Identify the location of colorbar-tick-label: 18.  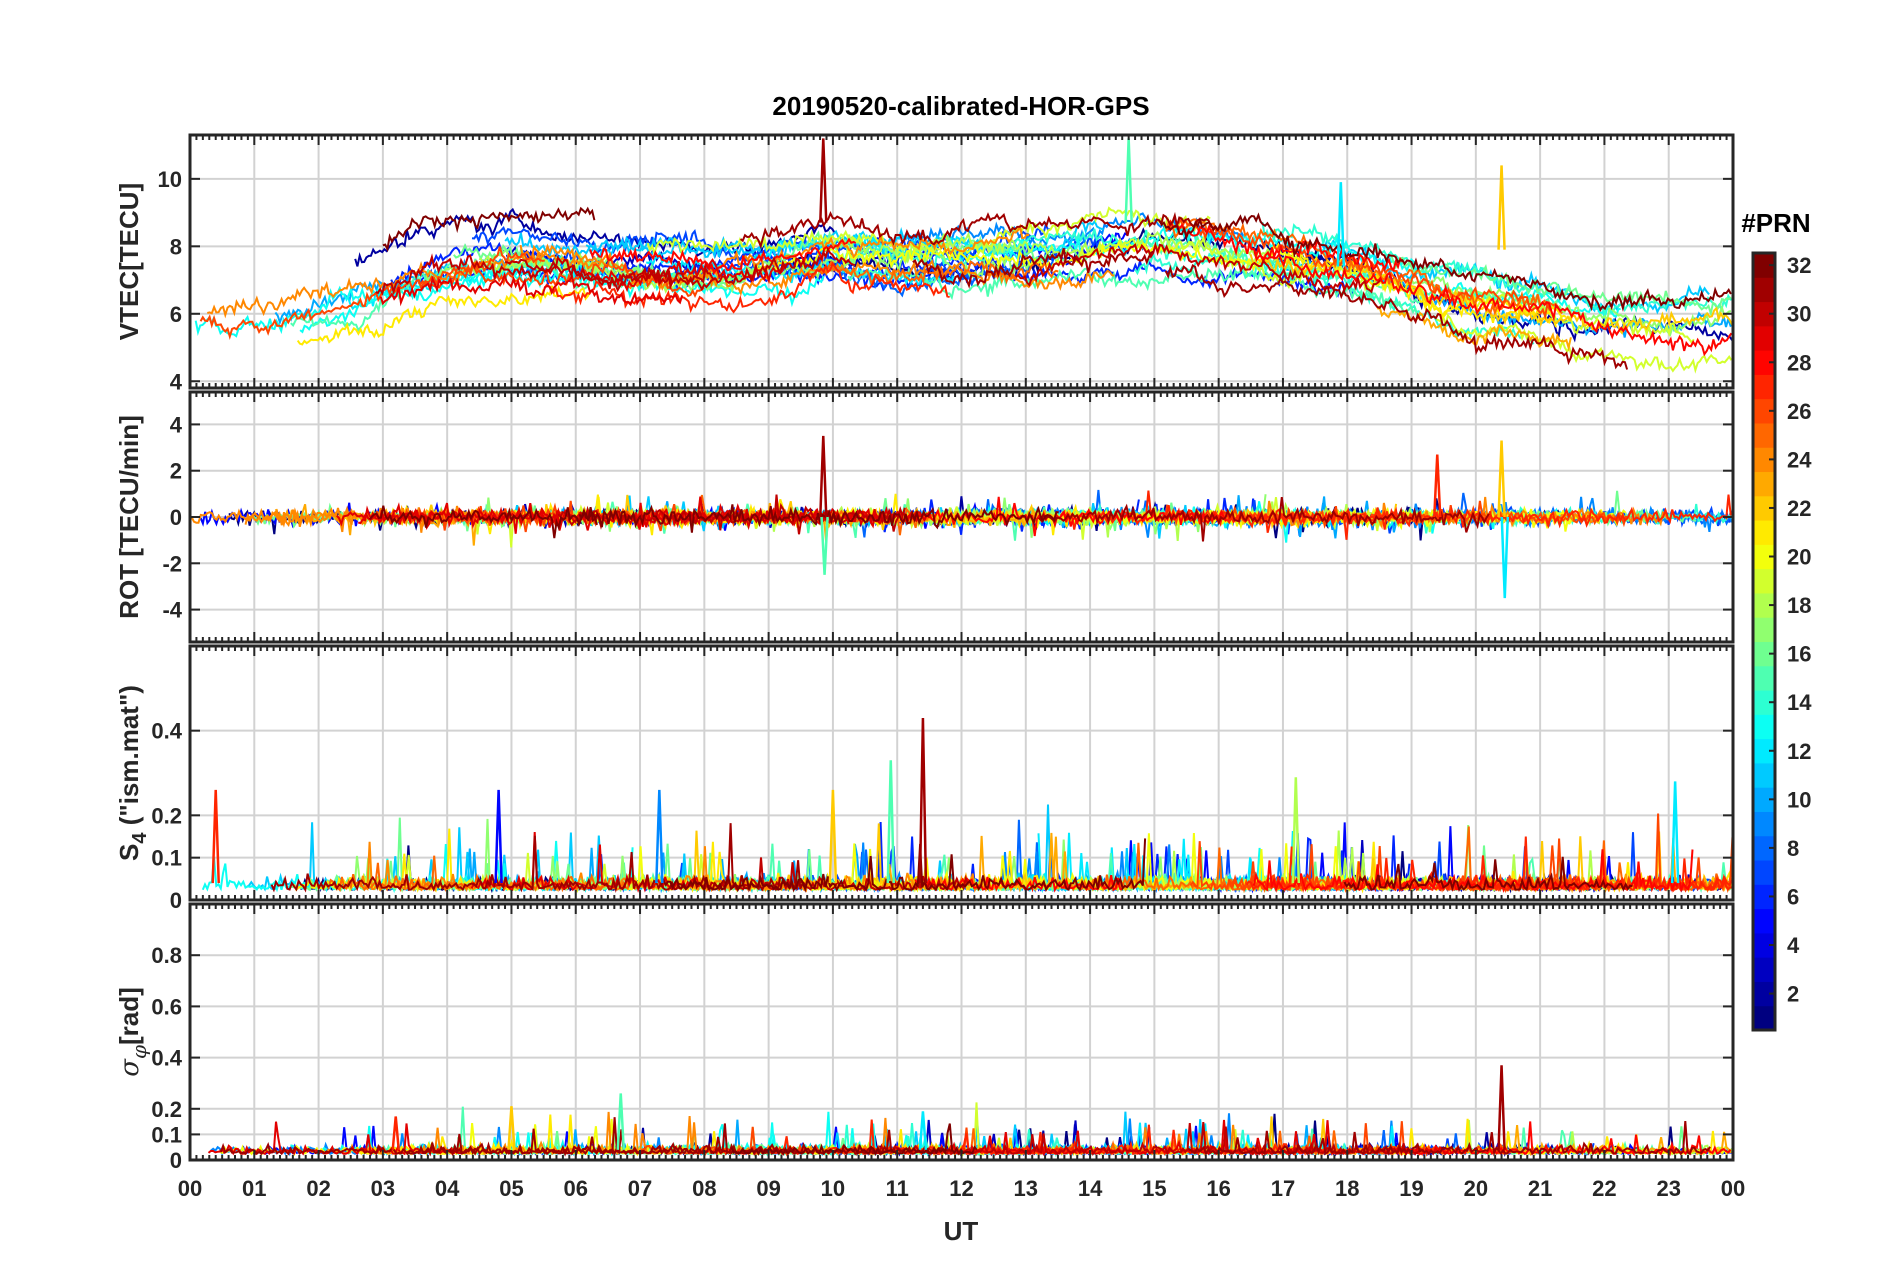
(1799, 605).